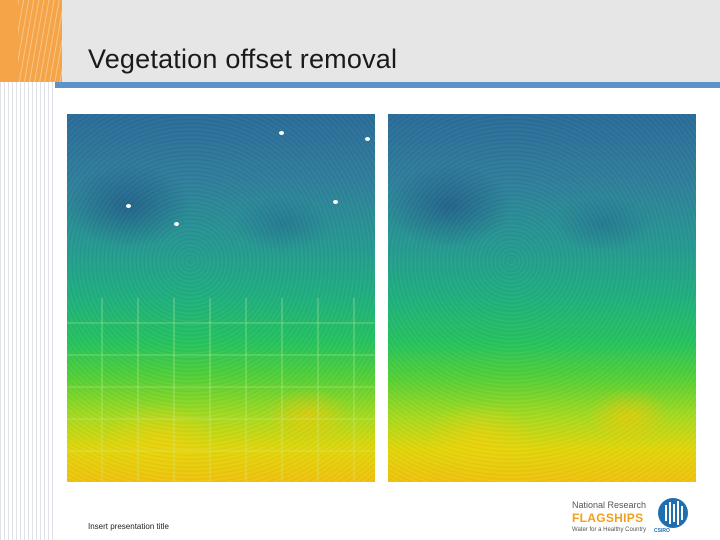 This screenshot has width=720, height=540. I want to click on header-band, so click(391, 41).